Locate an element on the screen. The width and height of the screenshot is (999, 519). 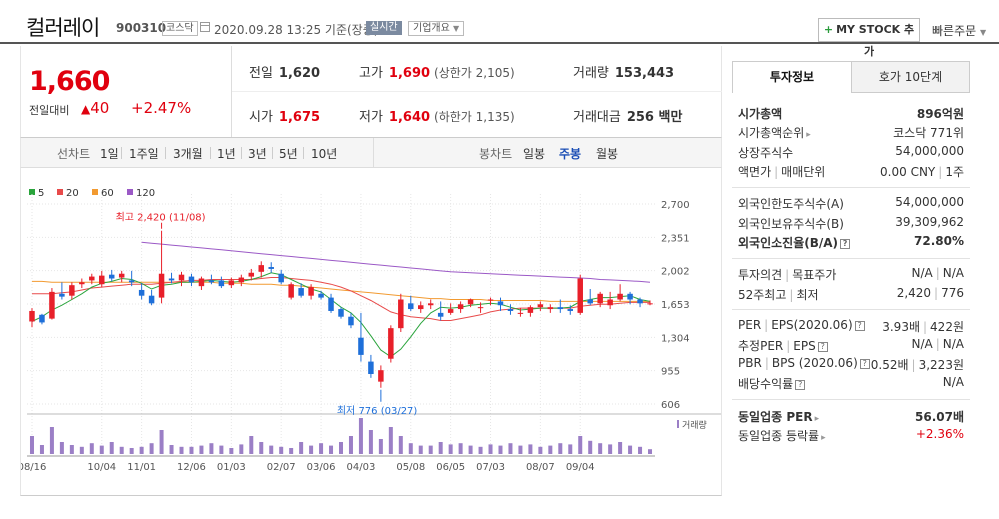
quote-timestamp: 2020.09.28 13:25 기준(장중) is located at coordinates (296, 30).